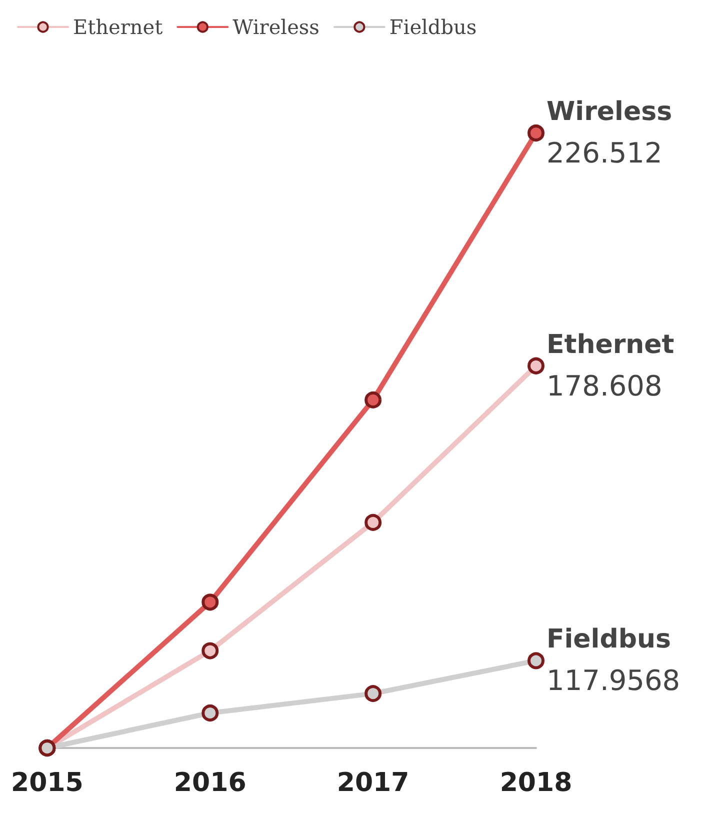 The height and width of the screenshot is (817, 704). What do you see at coordinates (373, 783) in the screenshot?
I see `x-tick-label: 2017` at bounding box center [373, 783].